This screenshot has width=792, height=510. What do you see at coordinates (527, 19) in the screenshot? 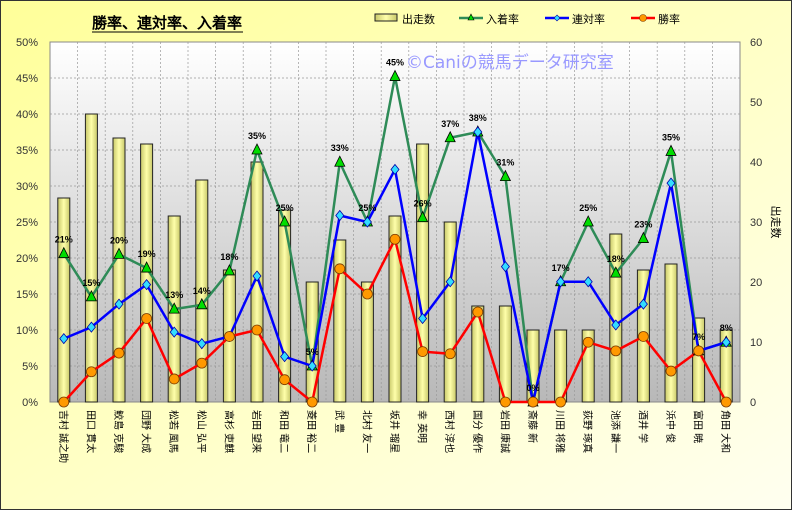
I see `legend: 出走数 入着率 連対率 勝率` at bounding box center [527, 19].